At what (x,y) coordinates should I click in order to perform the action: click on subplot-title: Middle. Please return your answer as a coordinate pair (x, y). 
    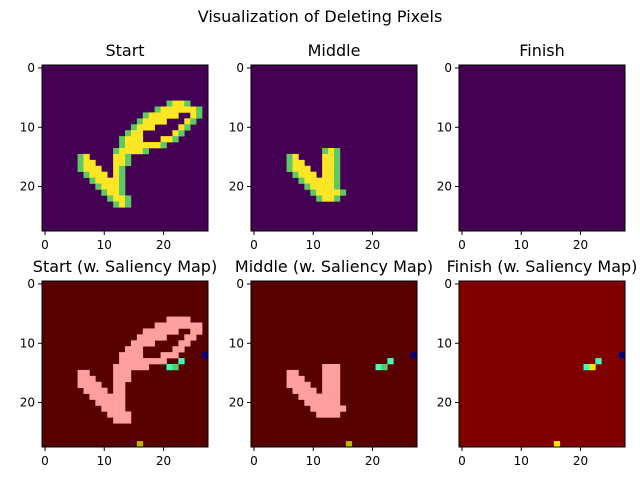
    Looking at the image, I should click on (334, 50).